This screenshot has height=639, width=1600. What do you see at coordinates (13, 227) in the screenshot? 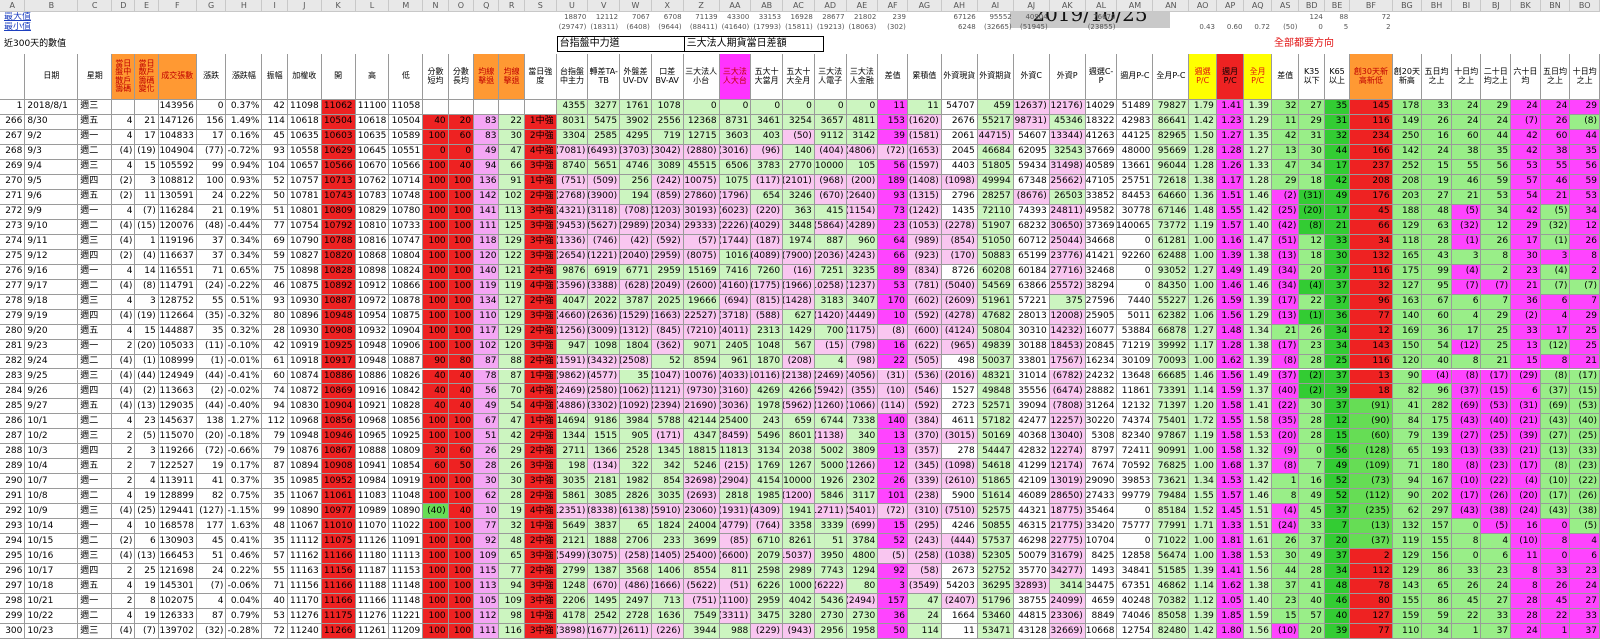
I see `cell: 273` at bounding box center [13, 227].